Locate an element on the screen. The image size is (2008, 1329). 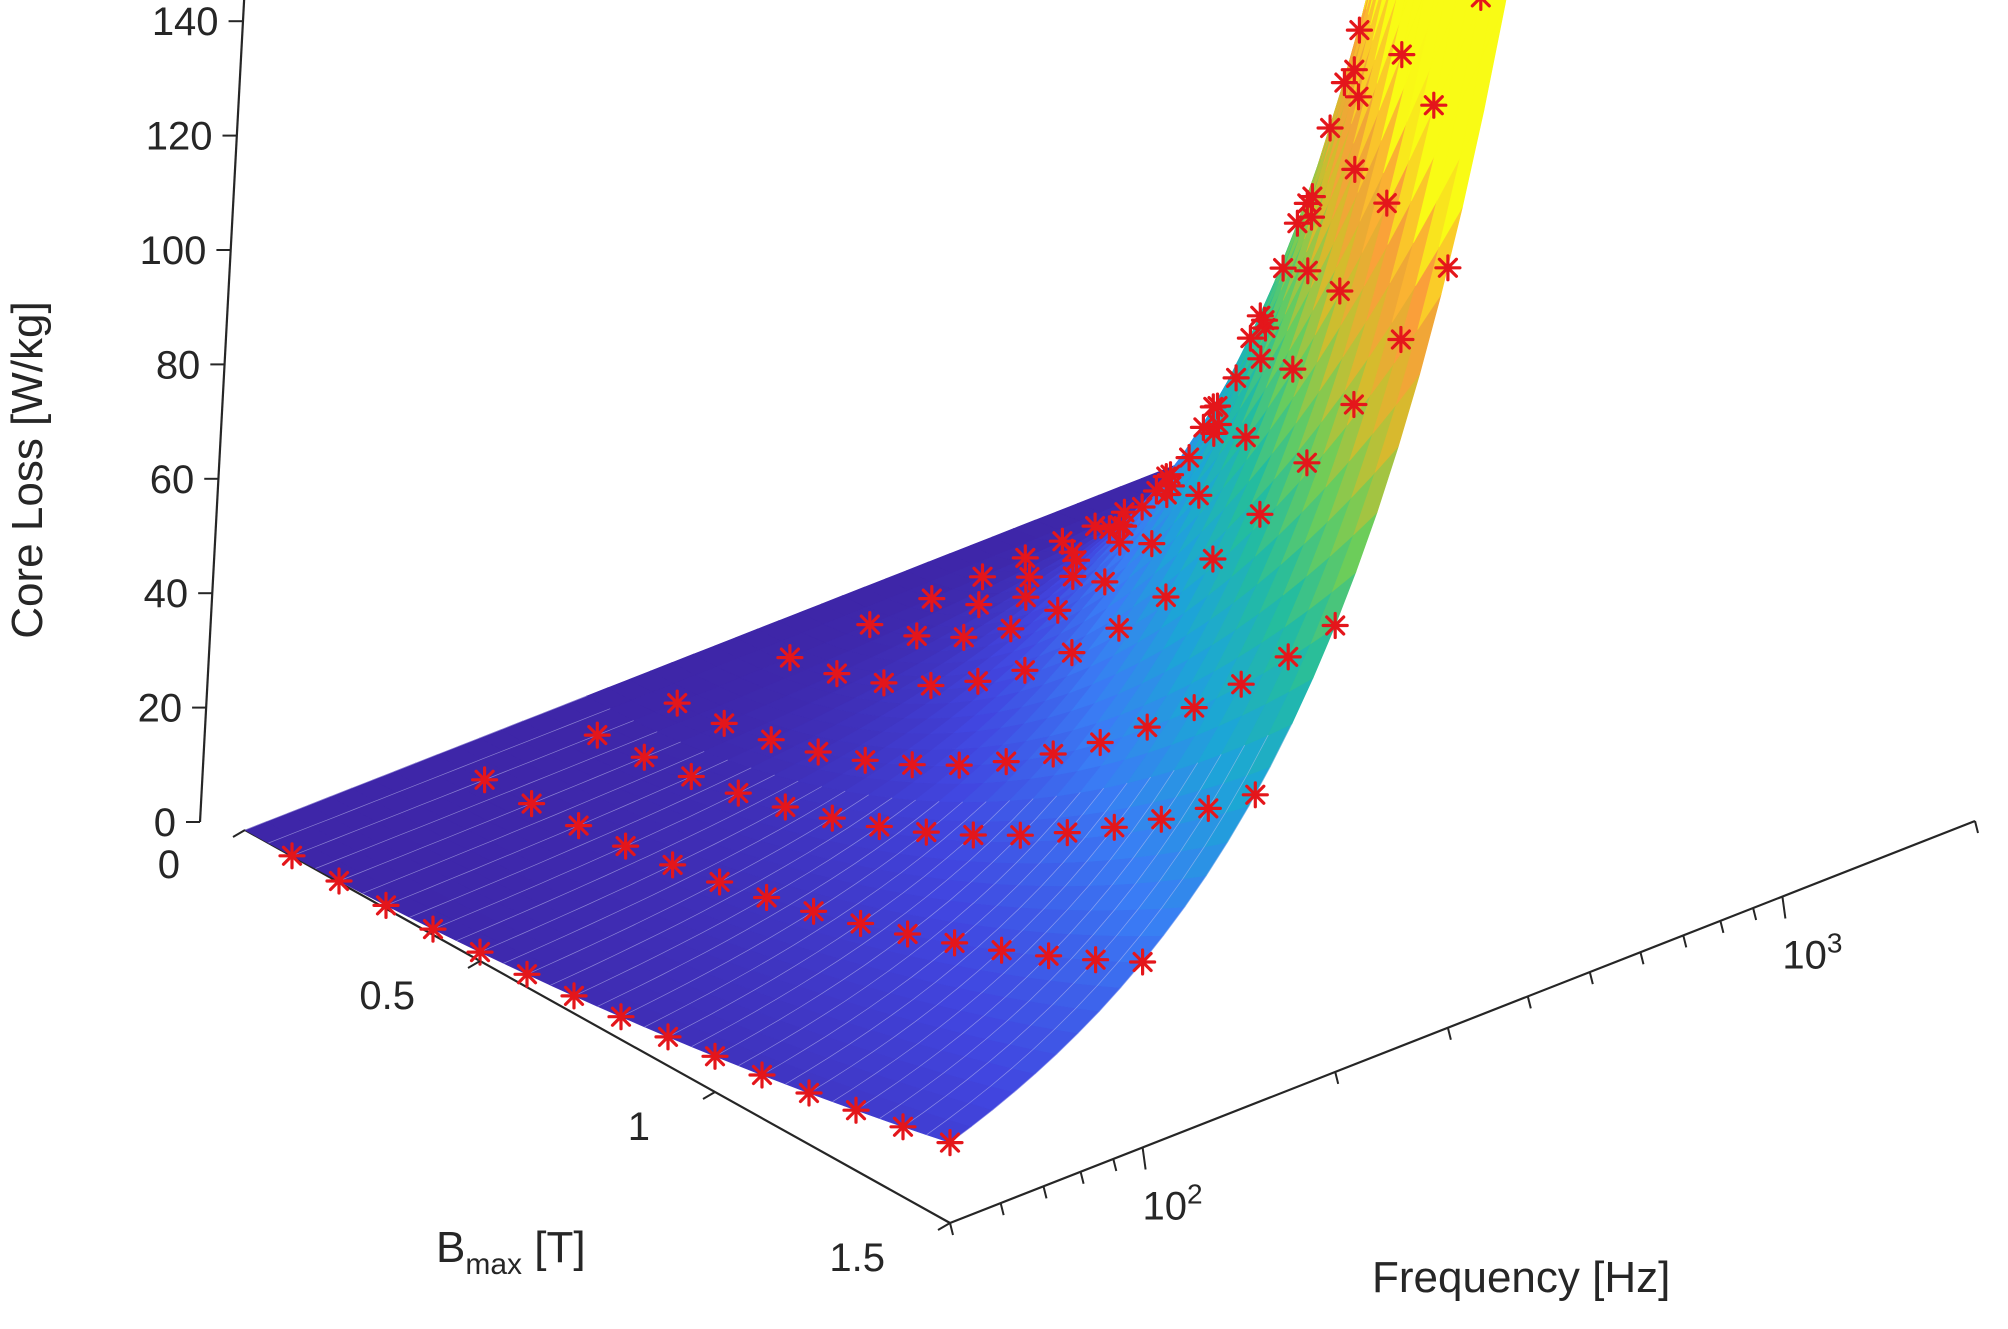
x-axis-label: Frequency [Hz] is located at coordinates (1521, 1277).